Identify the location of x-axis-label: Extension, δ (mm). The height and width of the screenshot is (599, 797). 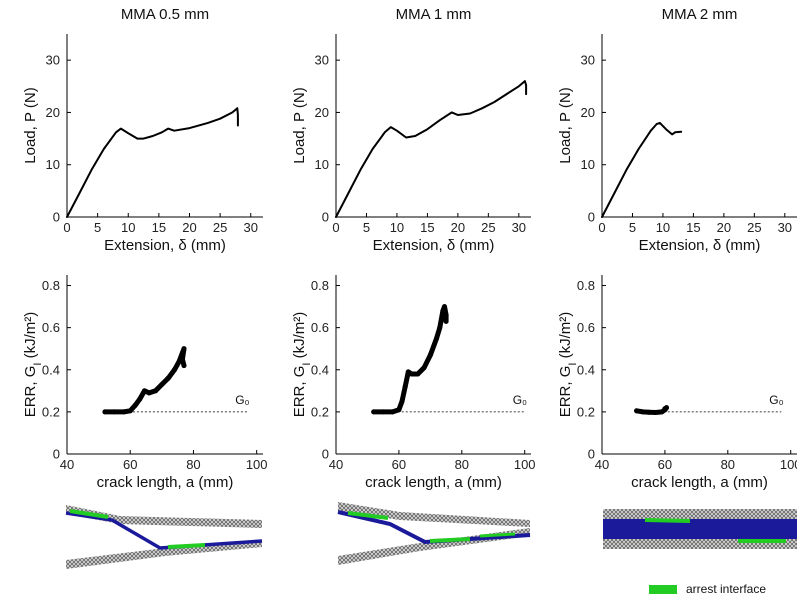
(700, 245).